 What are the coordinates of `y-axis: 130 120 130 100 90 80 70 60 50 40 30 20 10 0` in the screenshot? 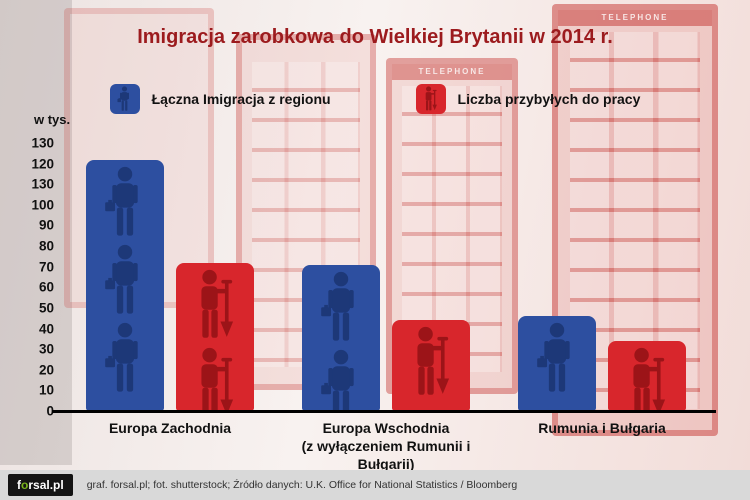 It's located at (27, 277).